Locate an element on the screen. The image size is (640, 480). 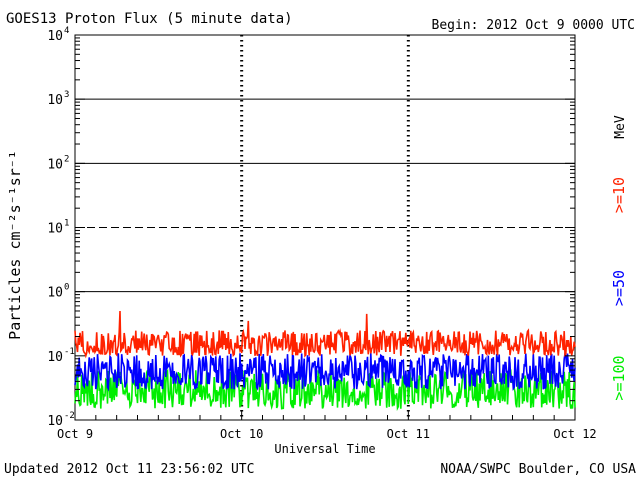
x-tick-label: Oct 11 is located at coordinates (408, 434).